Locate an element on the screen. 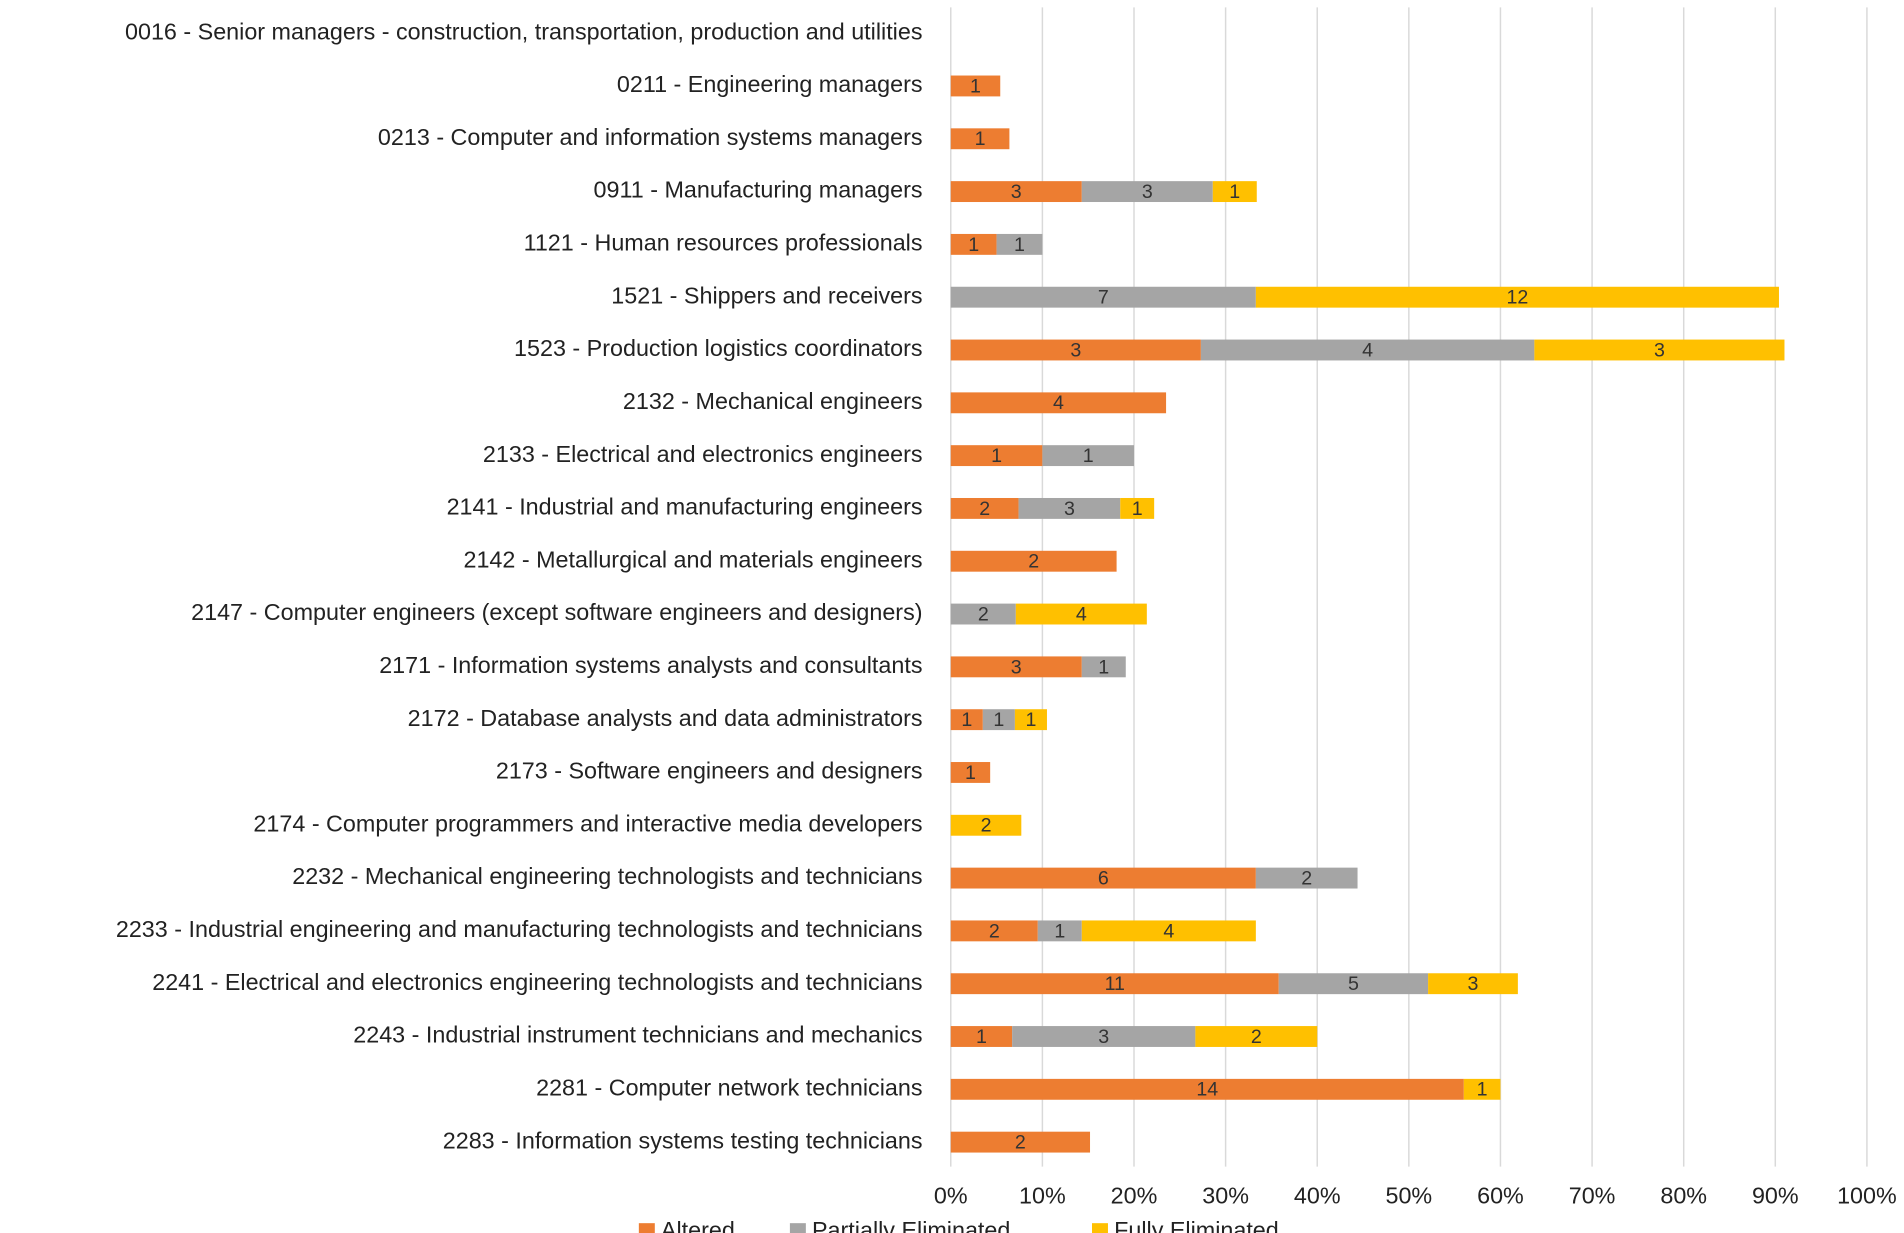  x-tick-label: 60% is located at coordinates (1500, 1196).